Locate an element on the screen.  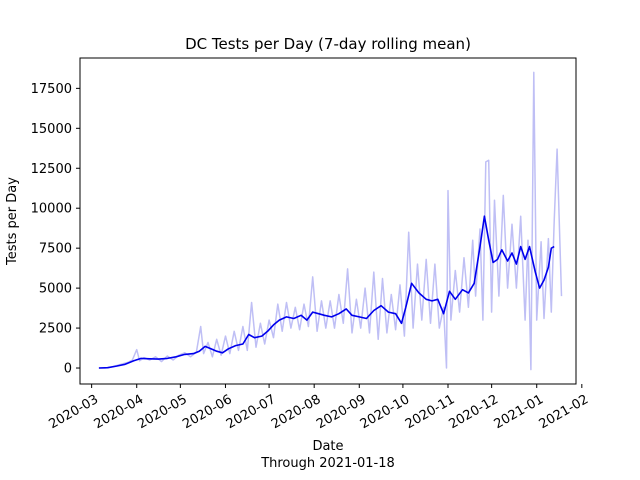
x-tick-label: 2020-11 is located at coordinates (430, 412).